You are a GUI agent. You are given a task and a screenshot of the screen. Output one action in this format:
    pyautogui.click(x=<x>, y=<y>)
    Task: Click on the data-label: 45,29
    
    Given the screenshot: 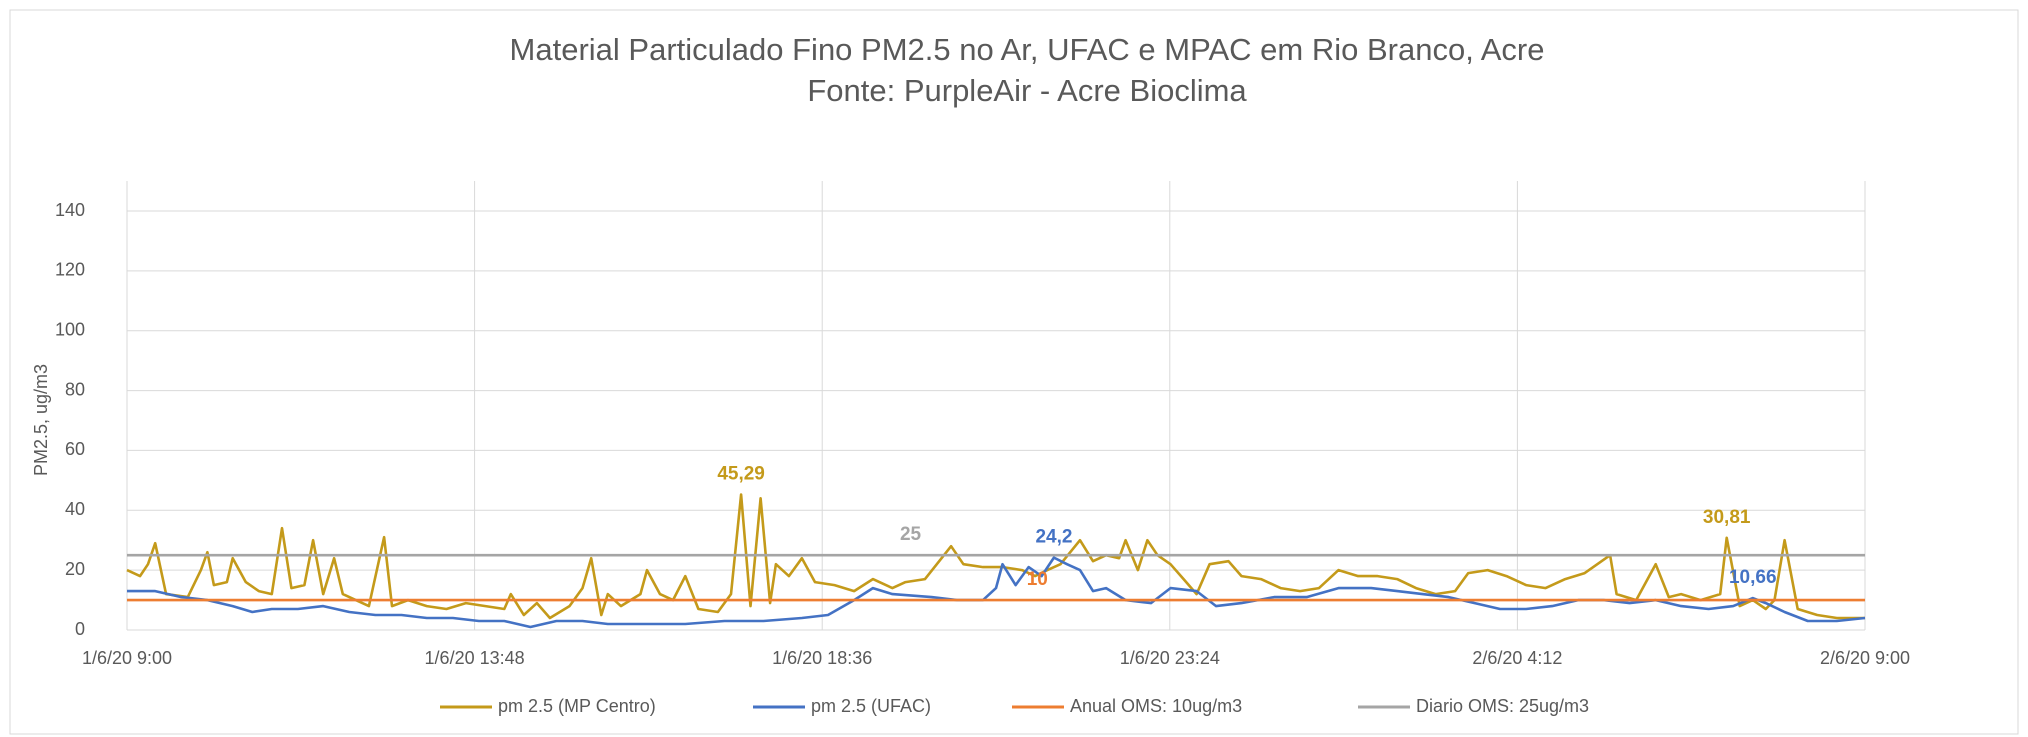 What is the action you would take?
    pyautogui.click(x=741, y=473)
    